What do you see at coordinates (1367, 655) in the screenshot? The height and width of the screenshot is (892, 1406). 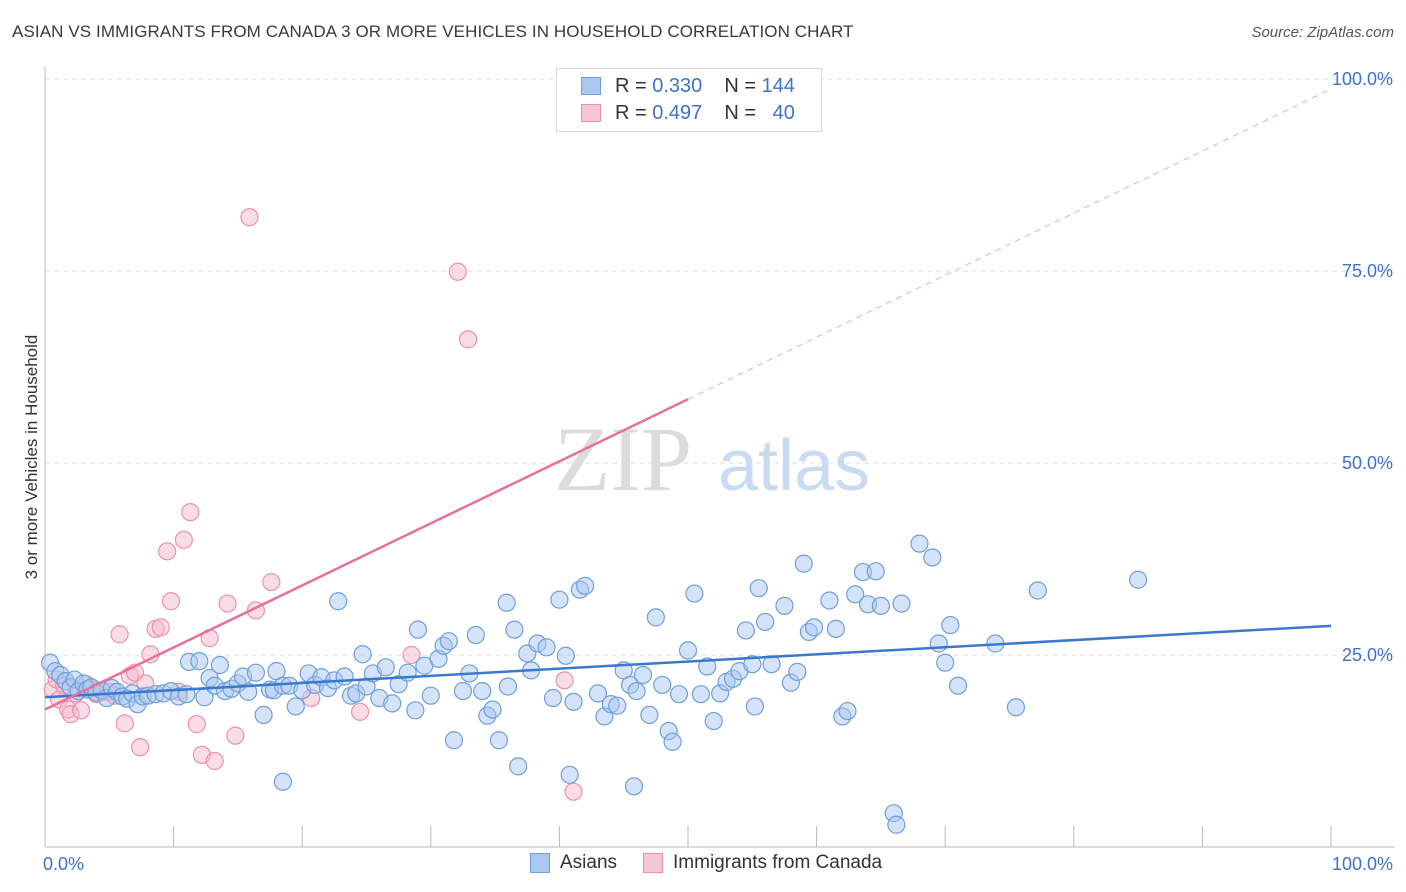 I see `y-tick-label: 25.0%` at bounding box center [1367, 655].